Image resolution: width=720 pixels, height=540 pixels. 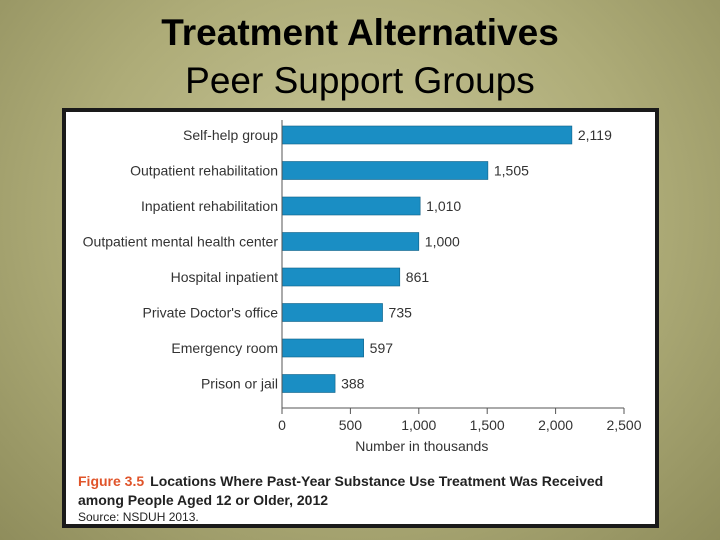 What do you see at coordinates (418, 277) in the screenshot?
I see `value-label: 861` at bounding box center [418, 277].